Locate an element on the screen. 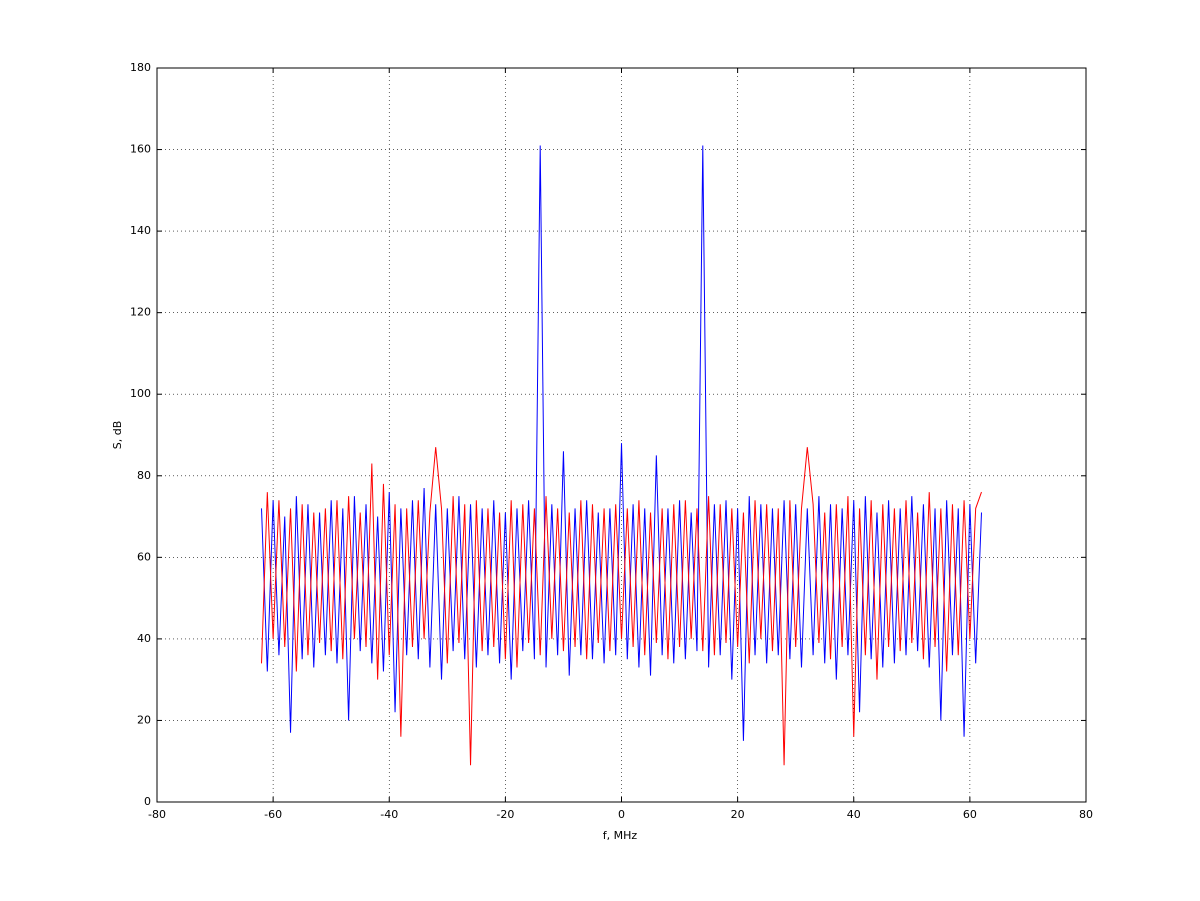  y-tick-label: 0 is located at coordinates (147, 801).